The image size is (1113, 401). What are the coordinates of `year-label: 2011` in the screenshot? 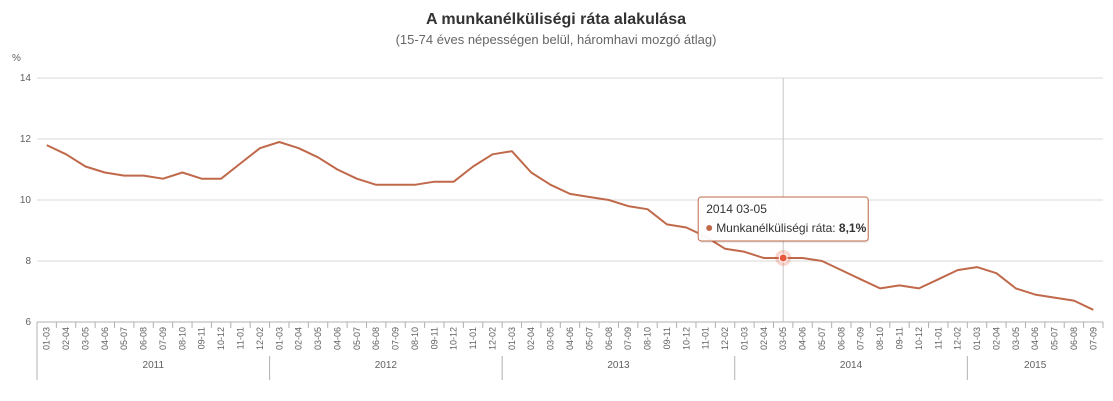 It's located at (154, 365).